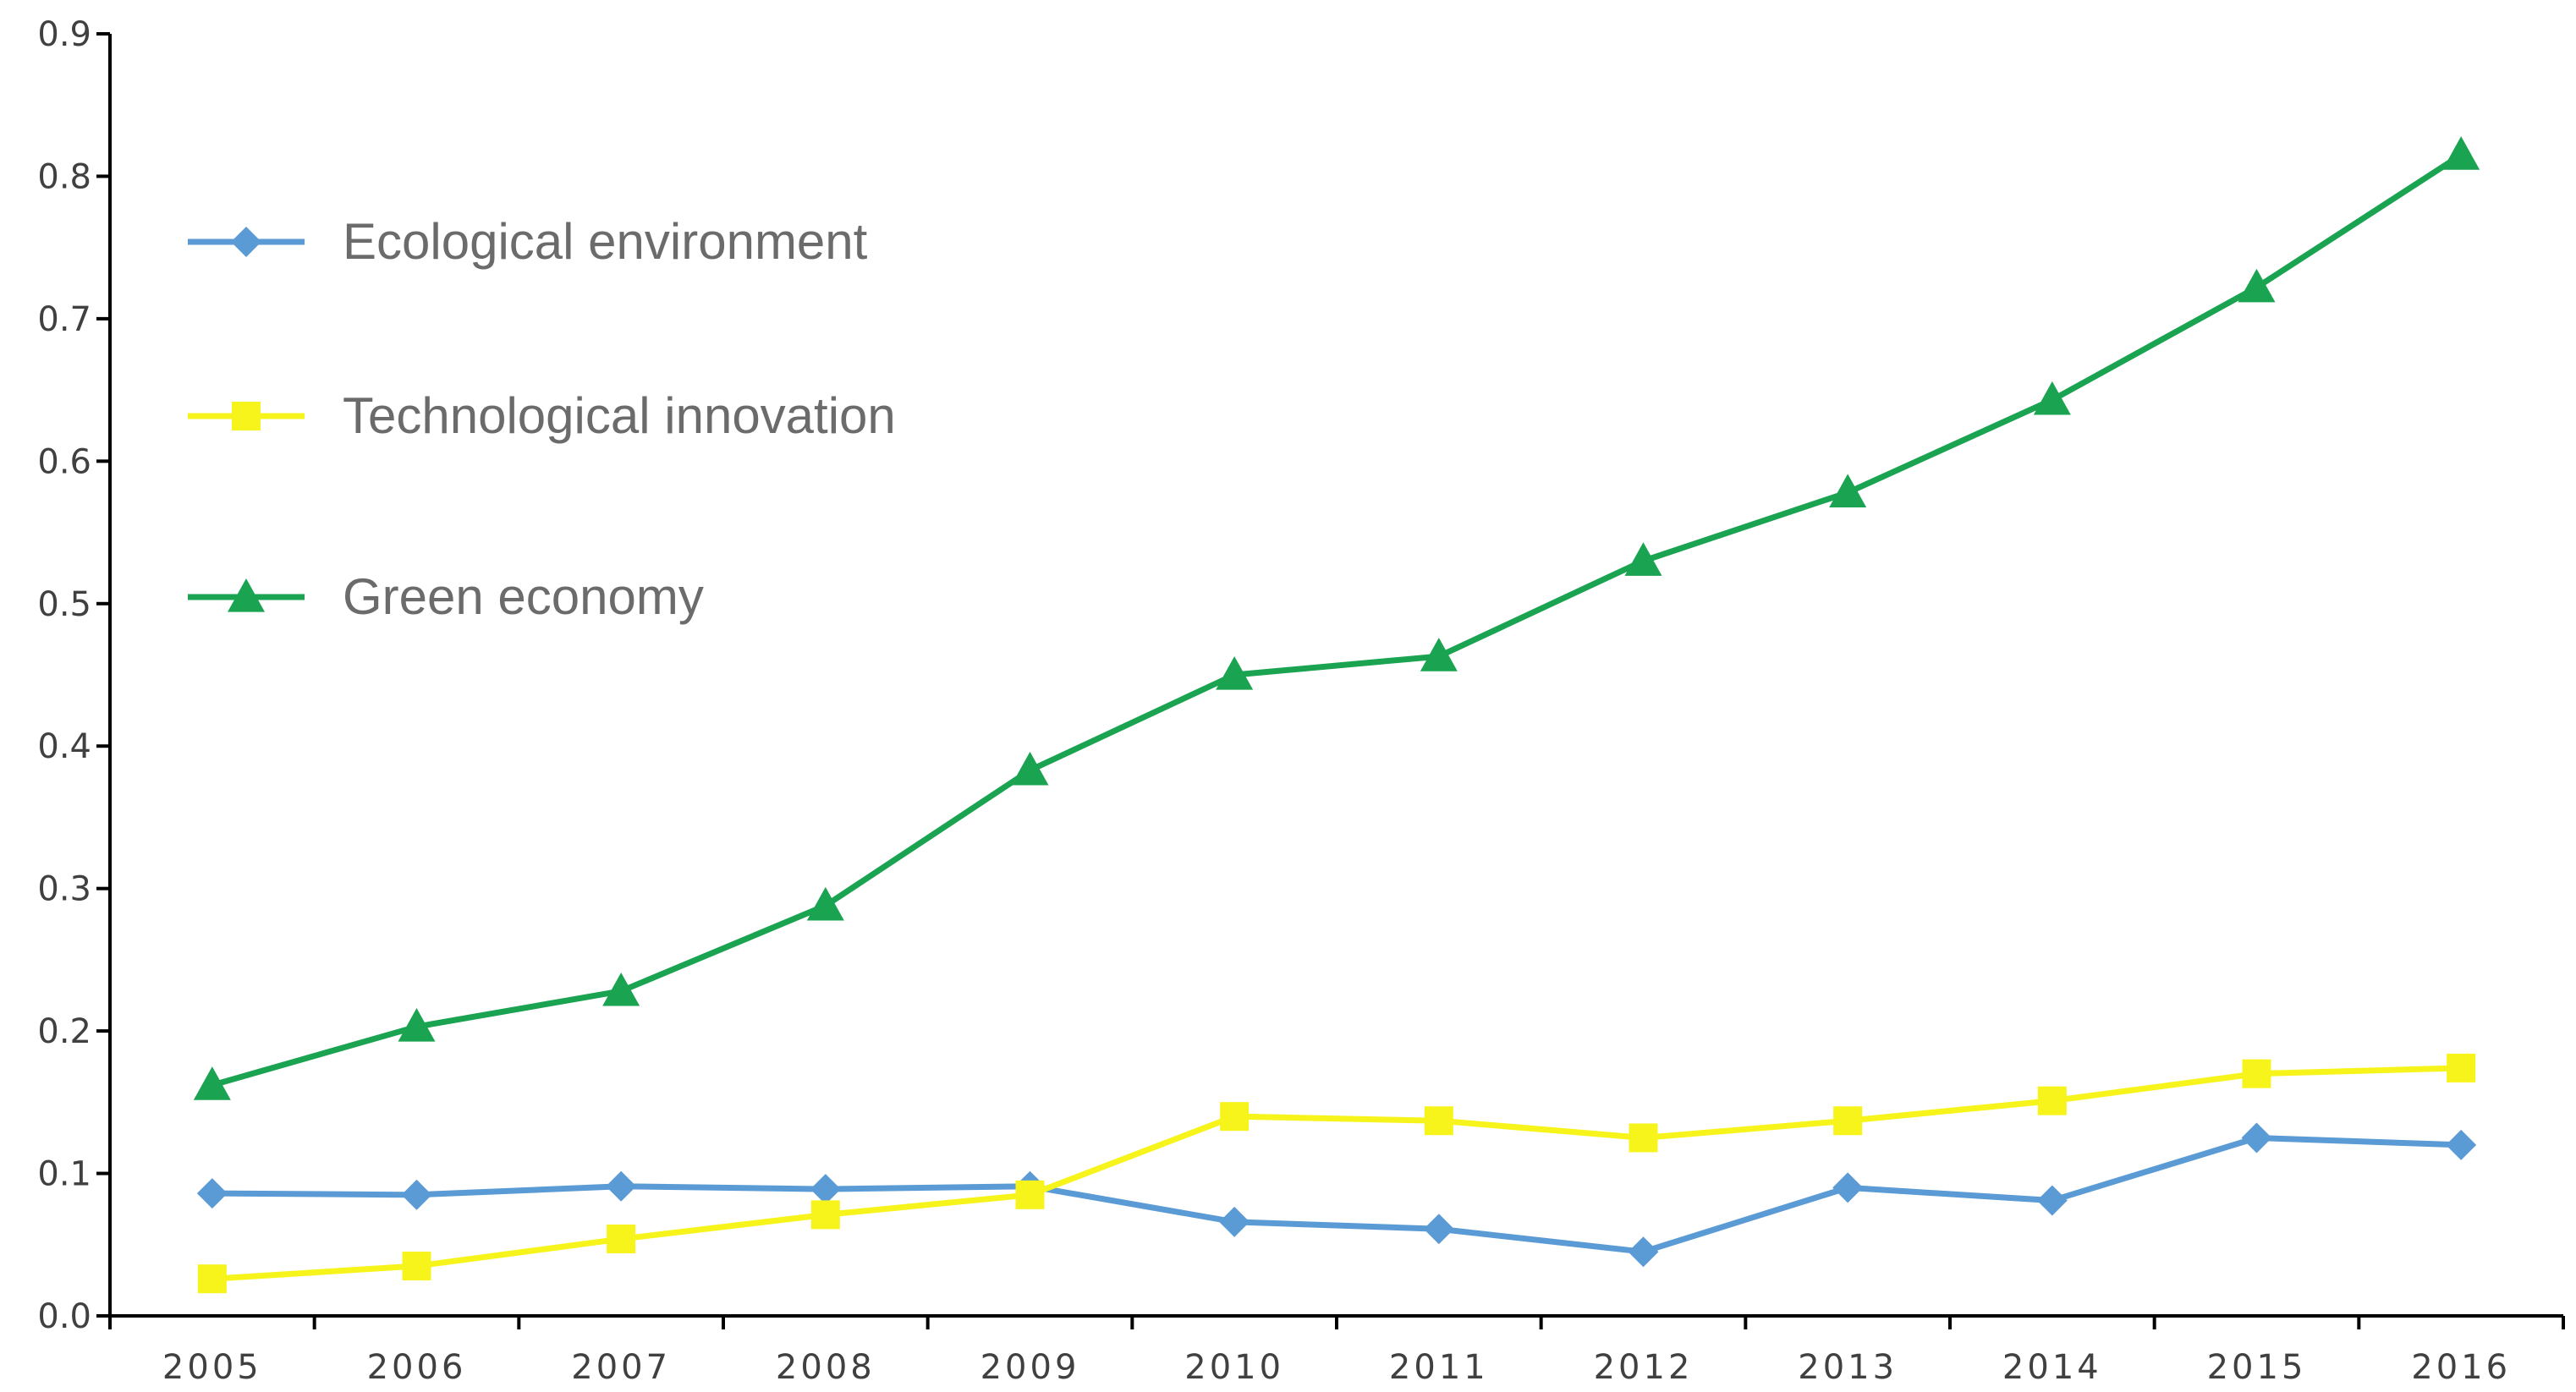 The width and height of the screenshot is (2576, 1392). Describe the element at coordinates (1644, 1368) in the screenshot. I see `x-tick-label: 2012` at that location.